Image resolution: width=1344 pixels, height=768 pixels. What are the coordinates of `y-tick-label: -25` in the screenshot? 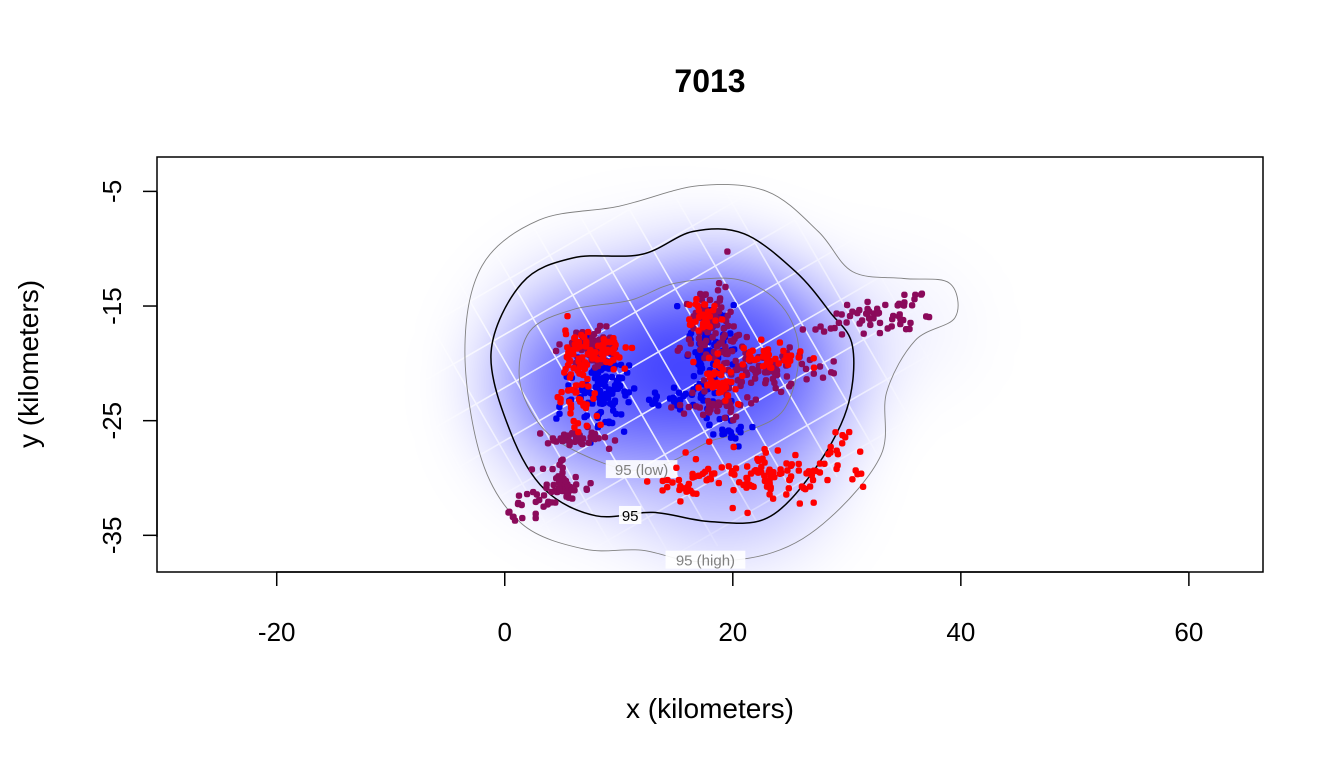 It's located at (112, 421).